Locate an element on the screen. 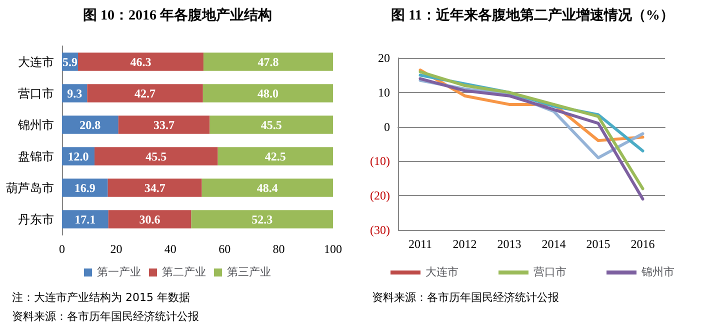 Image resolution: width=705 pixels, height=330 pixels. y-tick-label: 盘锦市 is located at coordinates (36, 156).